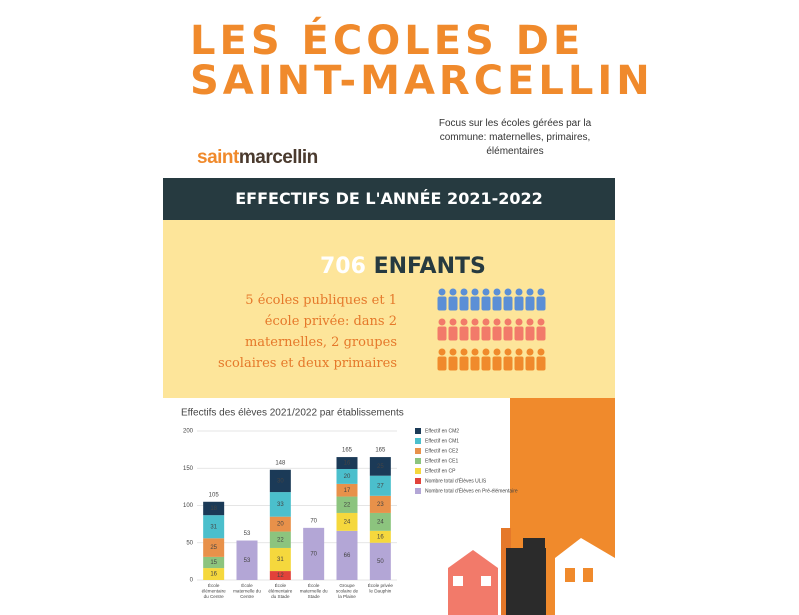  I want to click on y-tick-label: 0, so click(192, 581).